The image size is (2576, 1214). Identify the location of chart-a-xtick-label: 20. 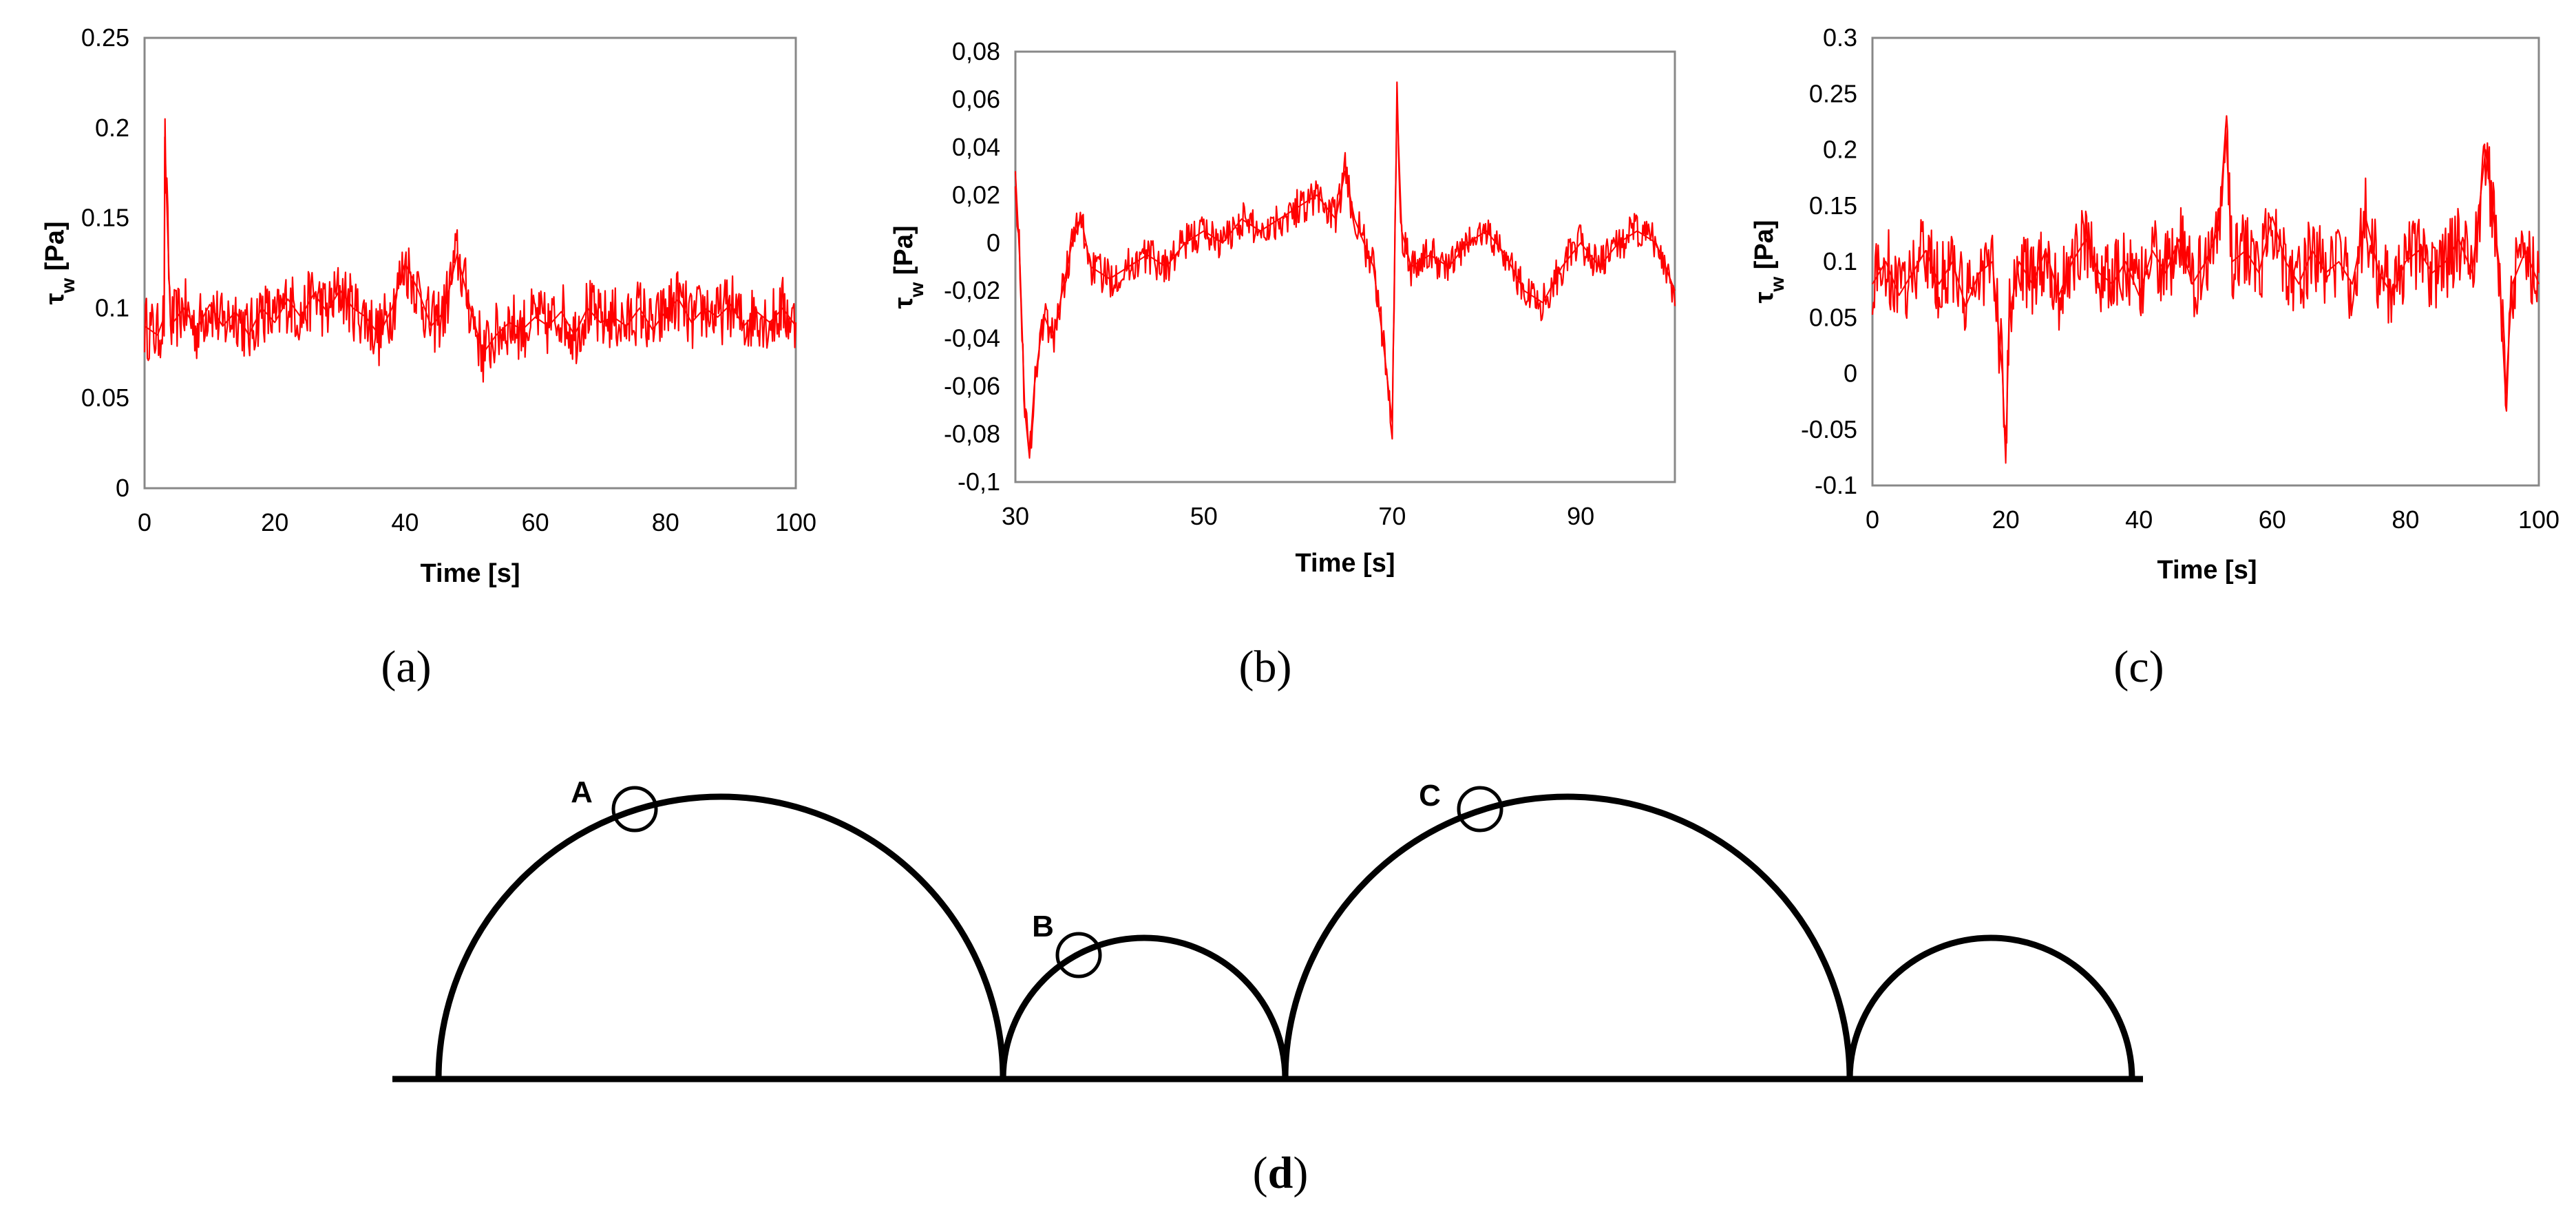
(275, 522).